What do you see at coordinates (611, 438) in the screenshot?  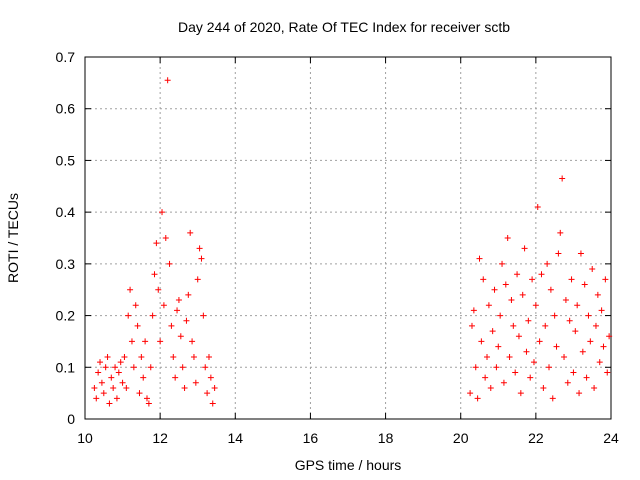 I see `x-tick-label: 24` at bounding box center [611, 438].